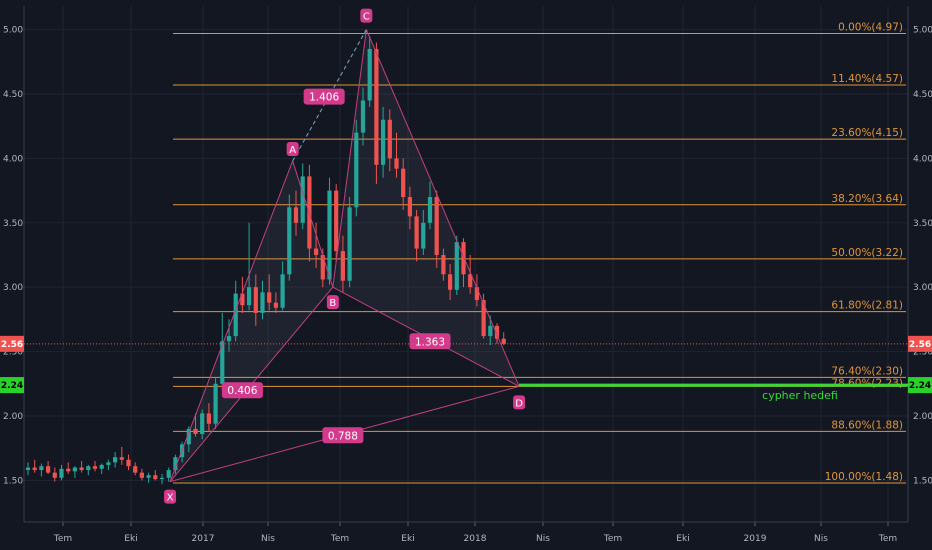  What do you see at coordinates (922, 288) in the screenshot?
I see `y-tick-right: 3.00` at bounding box center [922, 288].